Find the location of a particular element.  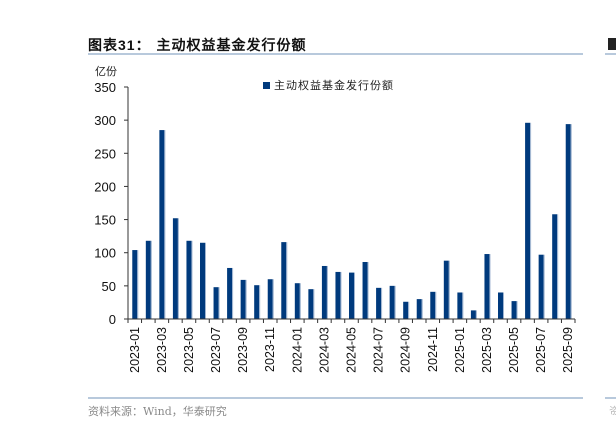

legend-swatch-icon is located at coordinates (266, 85).